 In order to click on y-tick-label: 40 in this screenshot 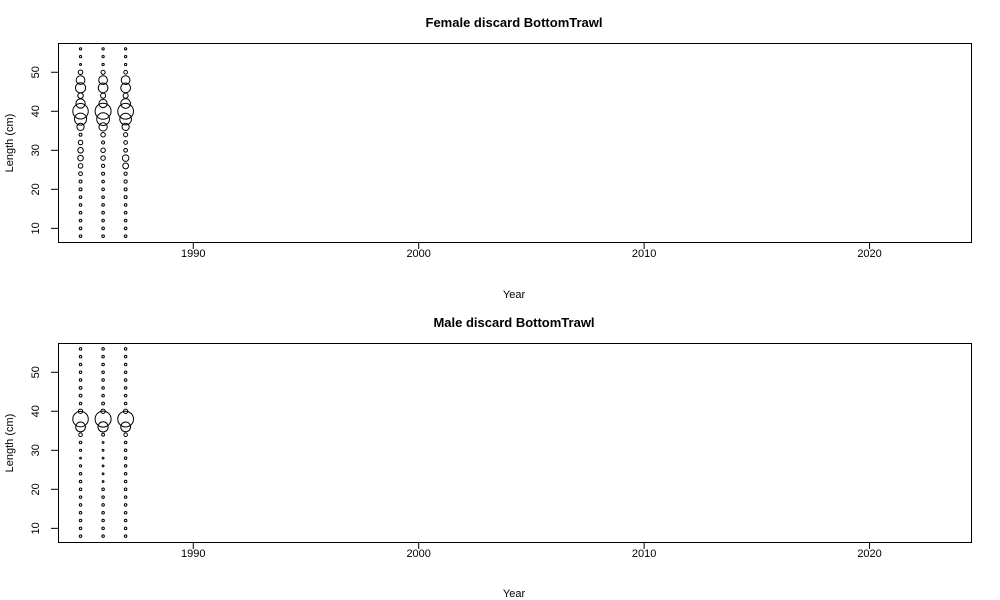, I will do `click(36, 411)`.